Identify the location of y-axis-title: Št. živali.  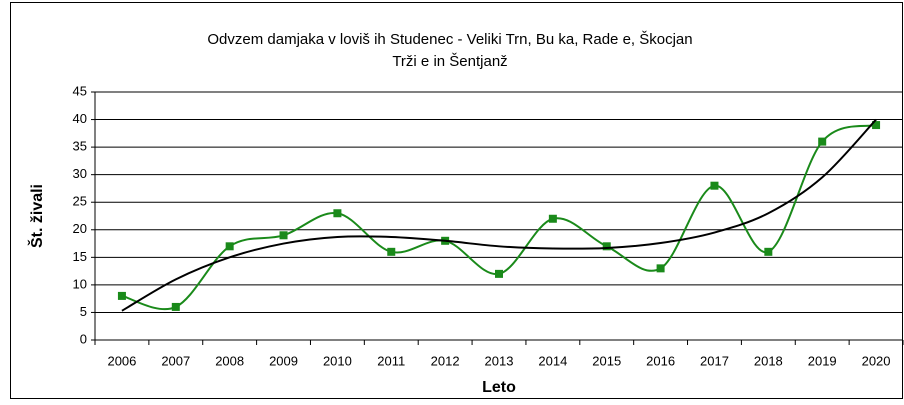
(36, 216).